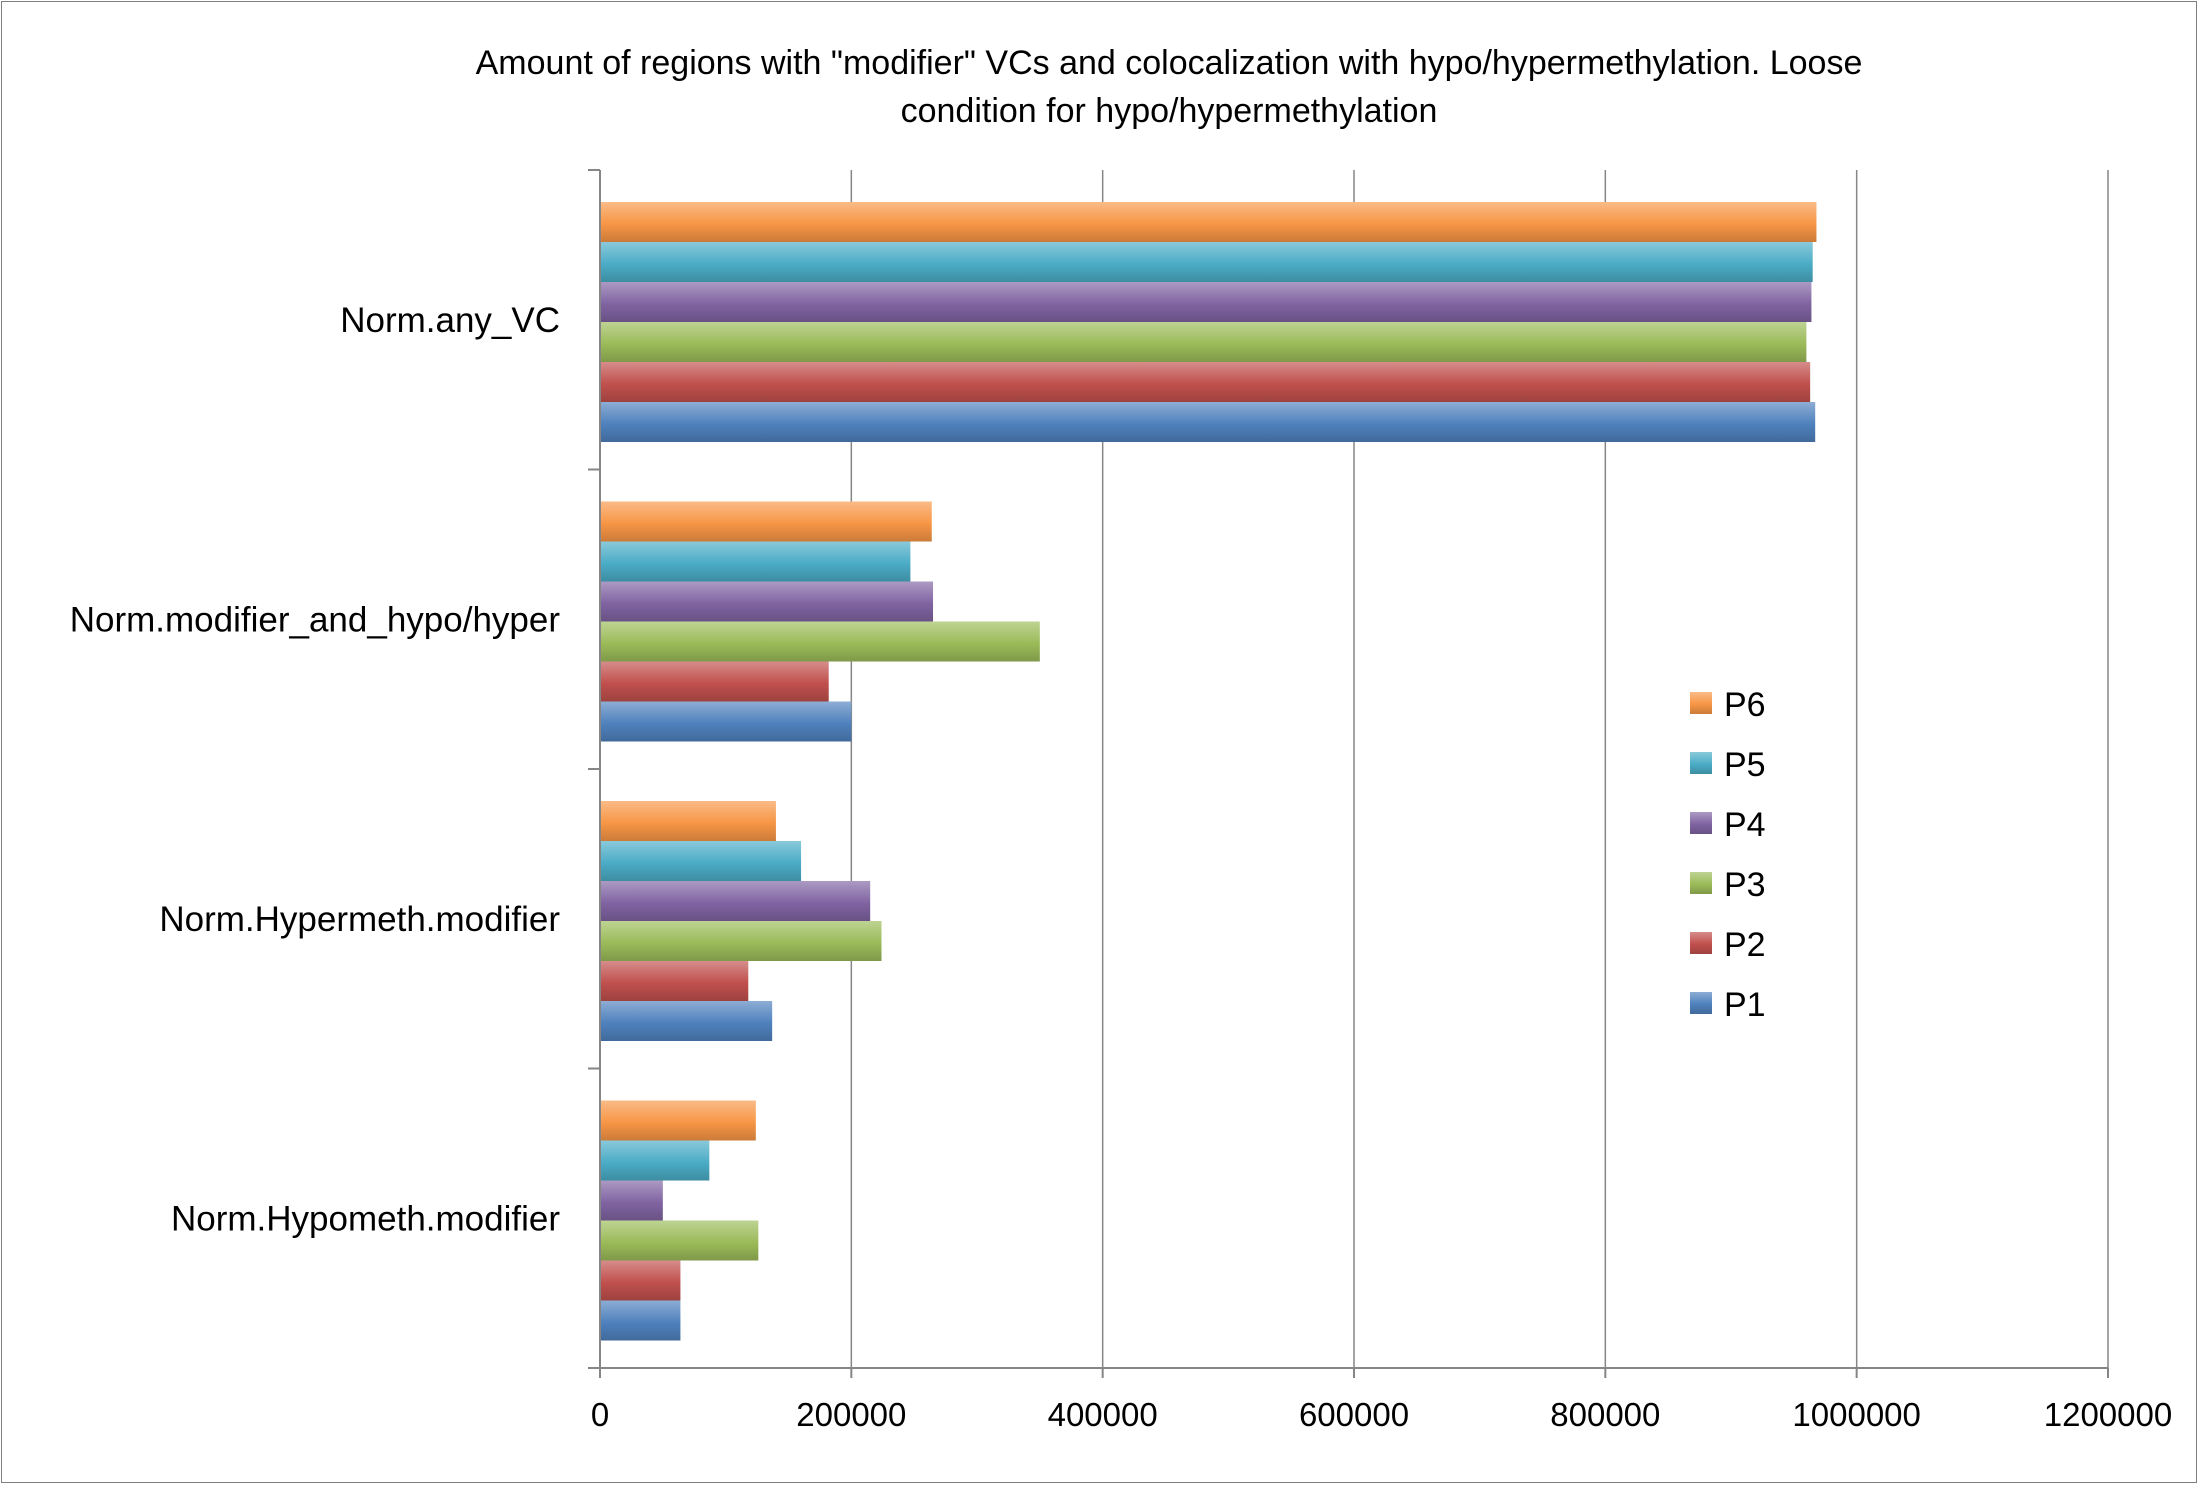 This screenshot has height=1486, width=2200. I want to click on x-tick-label: 1200000, so click(2108, 1414).